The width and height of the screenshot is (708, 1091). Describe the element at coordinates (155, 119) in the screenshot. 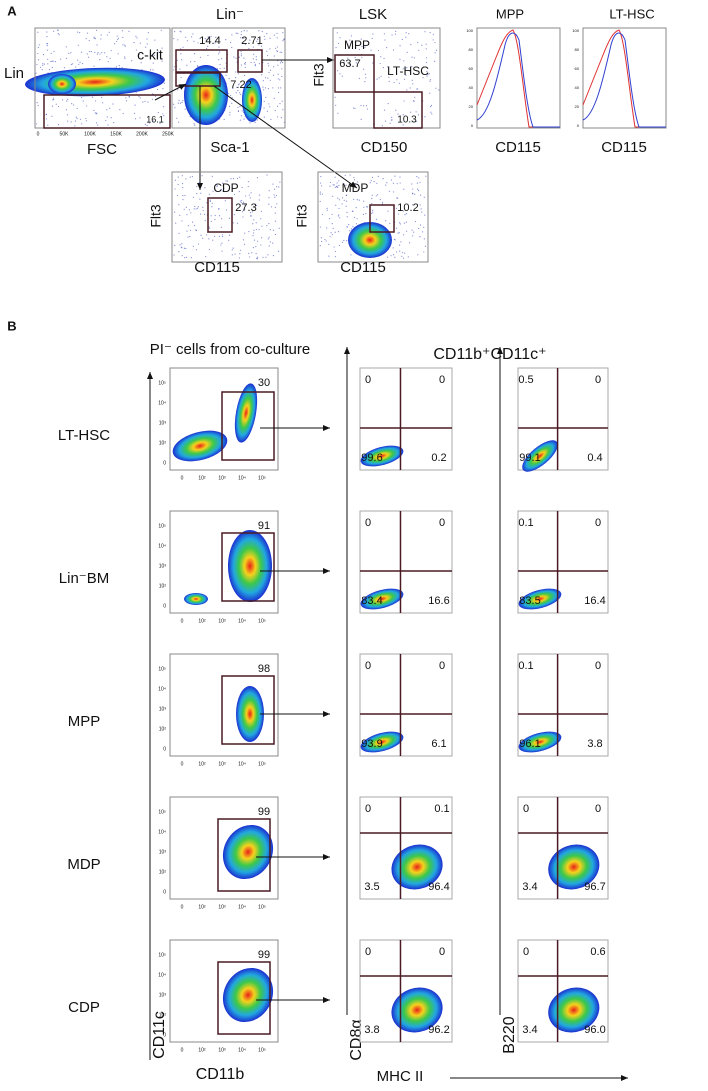

I see `gate-value: 16.1` at that location.